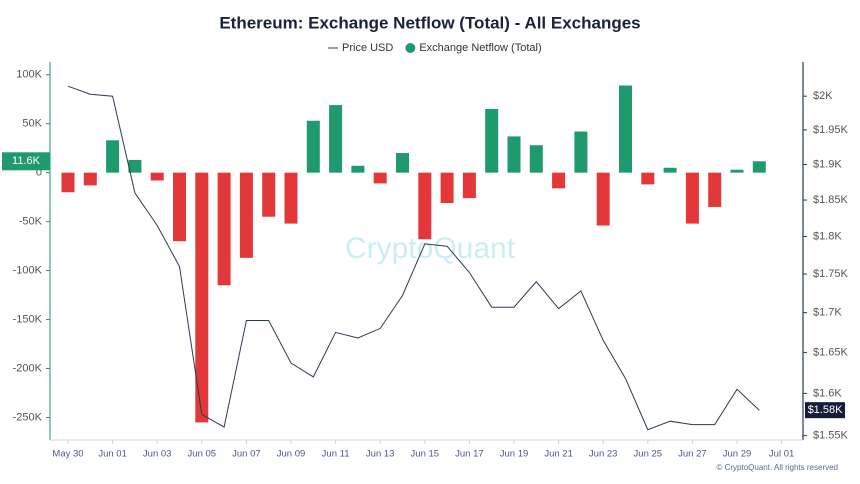  I want to click on x-tick-label: Jun 11, so click(336, 454).